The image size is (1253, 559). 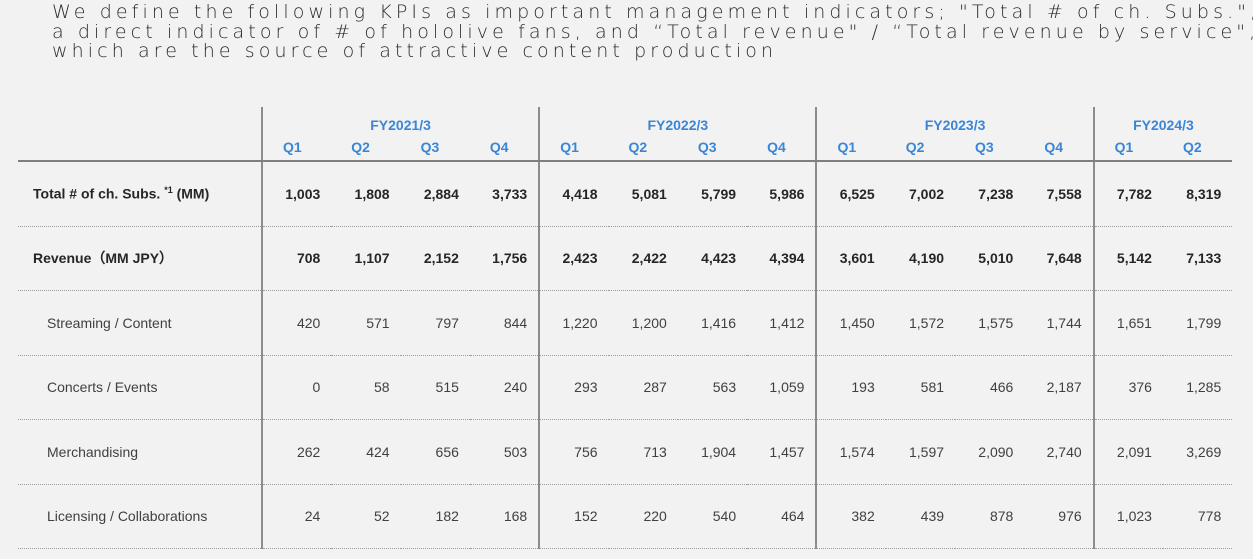 What do you see at coordinates (1059, 258) in the screenshot?
I see `value-cell: 7,648` at bounding box center [1059, 258].